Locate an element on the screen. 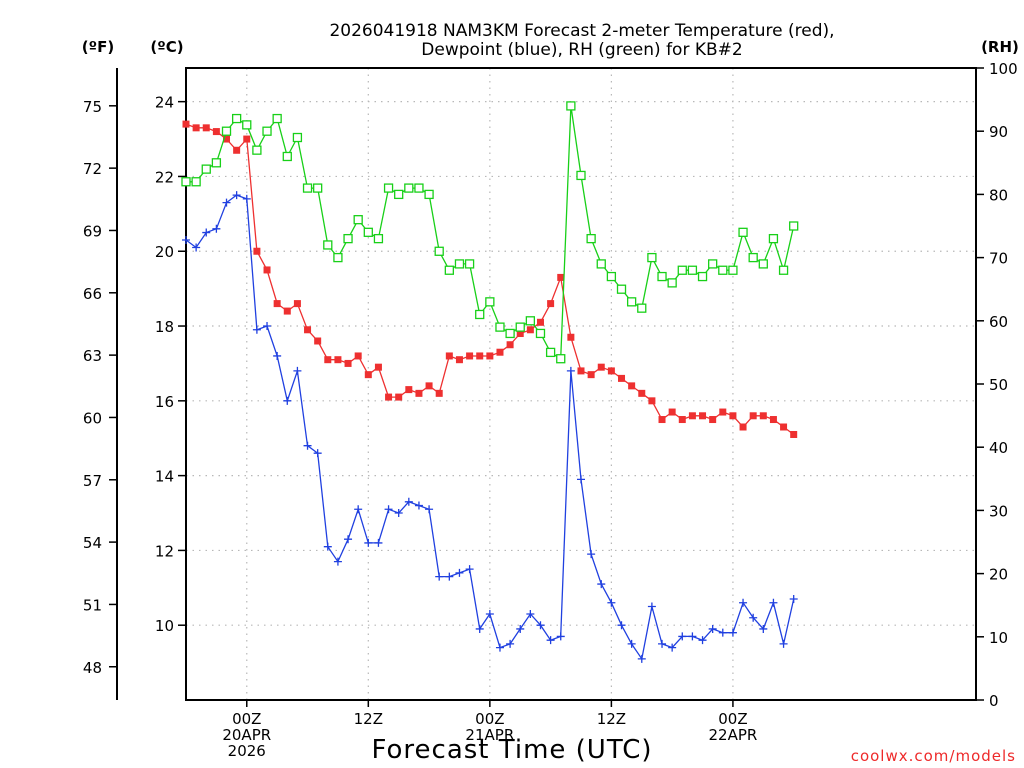 The width and height of the screenshot is (1024, 768). rh-tick-label: 30 is located at coordinates (998, 511).